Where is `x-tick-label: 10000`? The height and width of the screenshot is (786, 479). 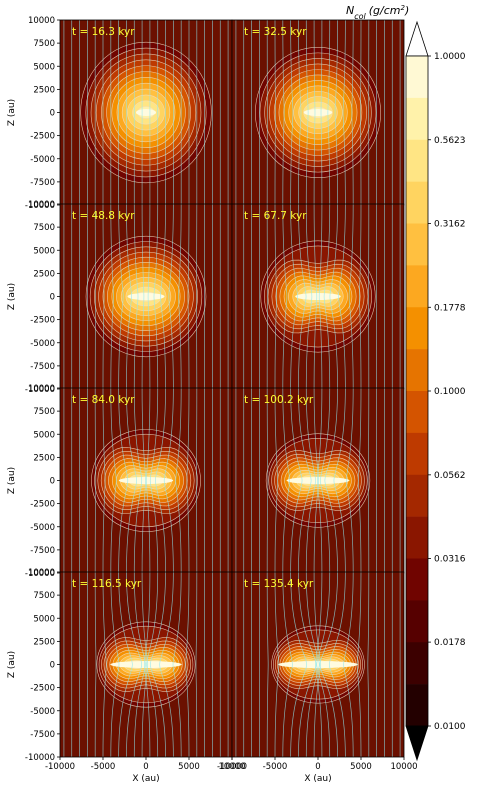 x-tick-label: 10000 is located at coordinates (231, 767).